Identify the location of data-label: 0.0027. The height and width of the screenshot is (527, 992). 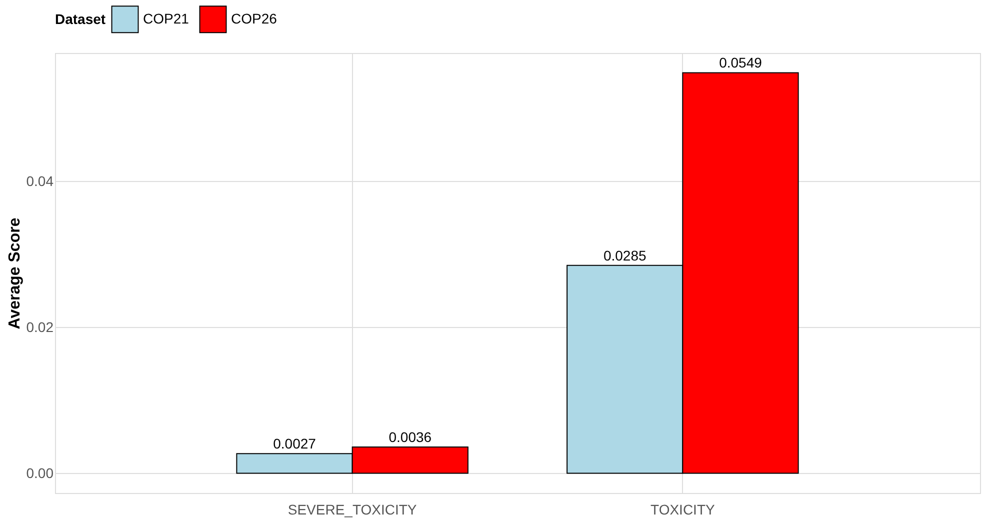
(294, 444).